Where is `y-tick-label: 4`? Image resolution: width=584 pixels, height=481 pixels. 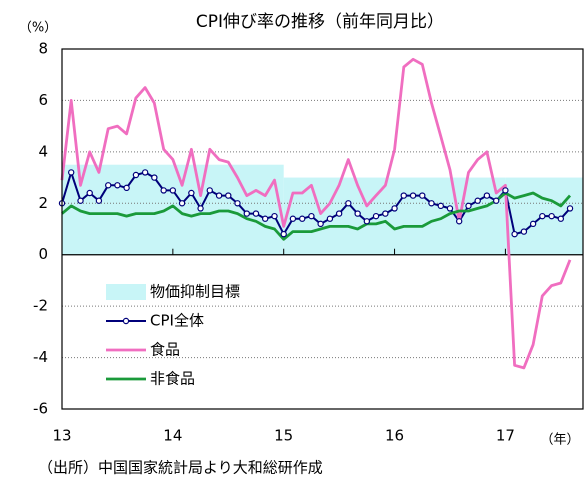 y-tick-label: 4 is located at coordinates (43, 151).